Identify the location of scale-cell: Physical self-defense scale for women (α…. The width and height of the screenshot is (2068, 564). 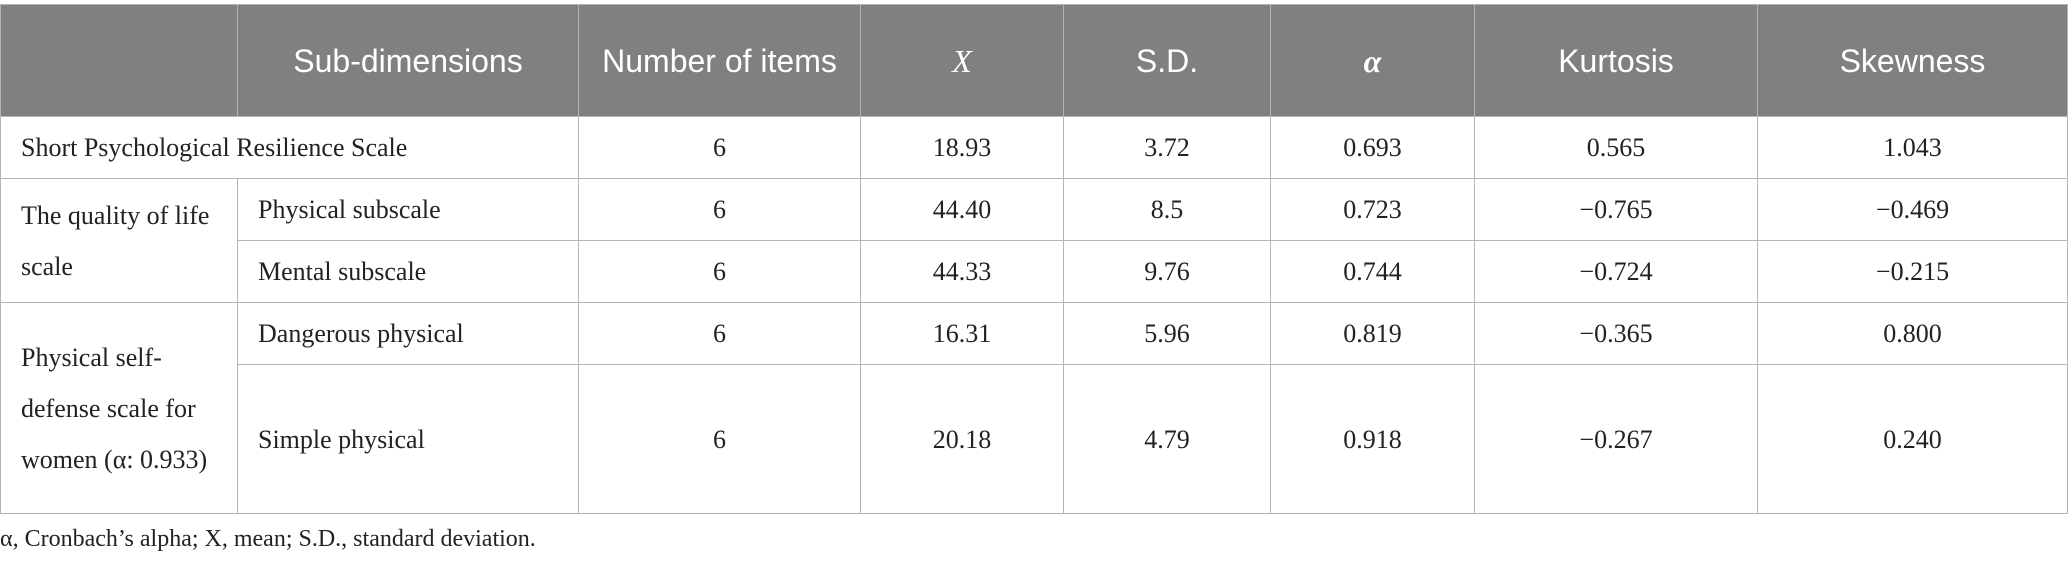
(119, 408).